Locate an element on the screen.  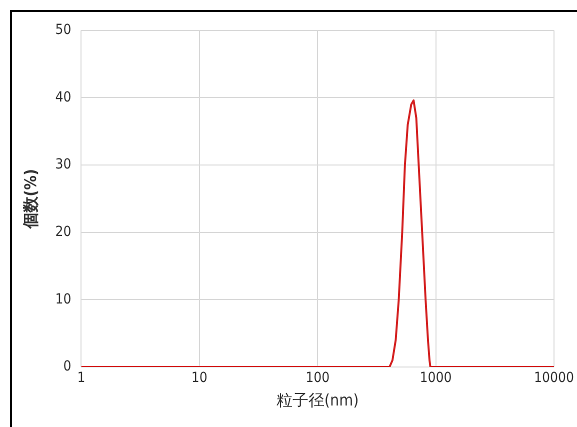
y-tick-label: 0 is located at coordinates (67, 366).